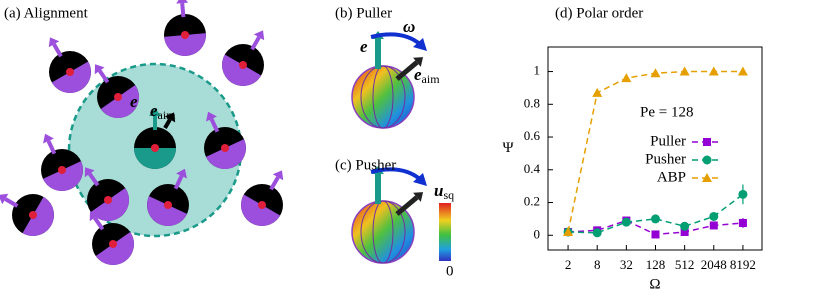  What do you see at coordinates (743, 264) in the screenshot?
I see `x-tick-label: 8192` at bounding box center [743, 264].